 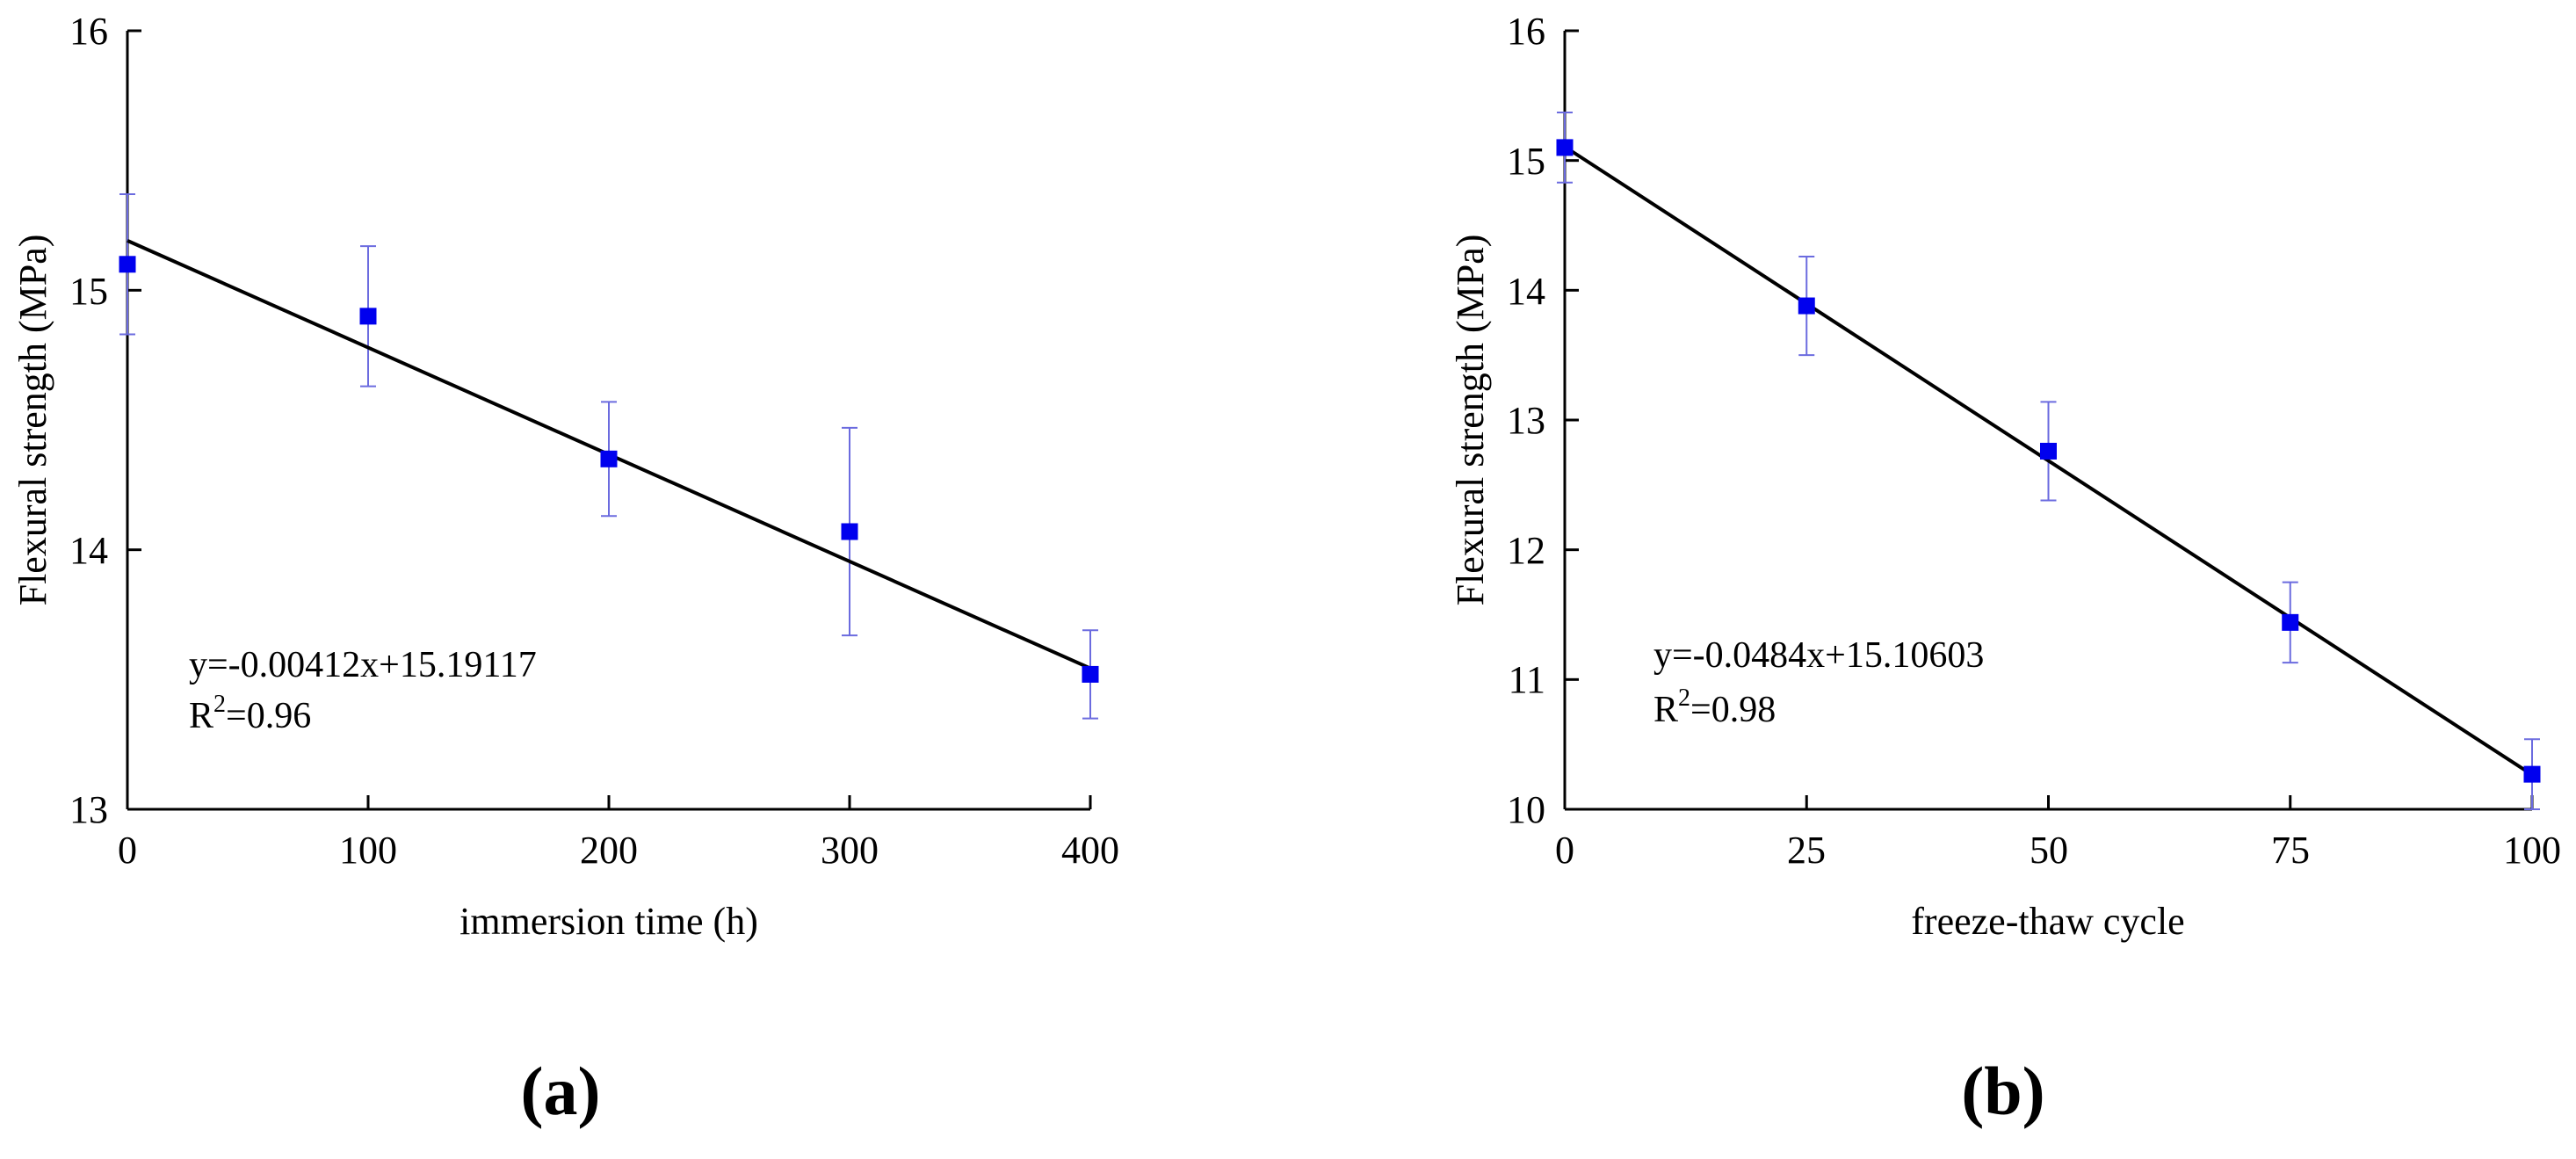 I want to click on chart-b-panel-label: (b), so click(x=2002, y=1091).